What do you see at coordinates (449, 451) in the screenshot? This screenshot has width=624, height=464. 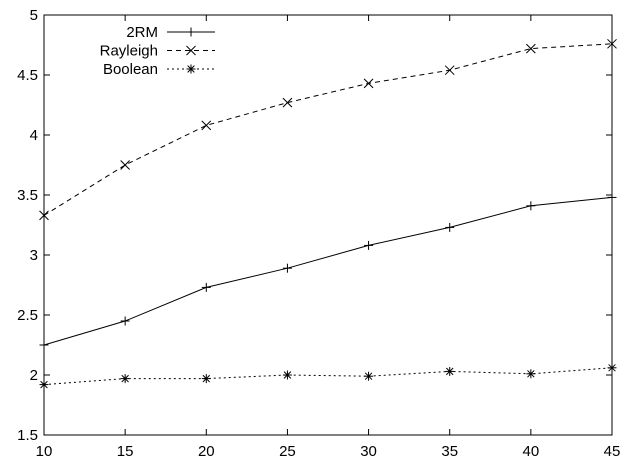 I see `x-tick-label: 35` at bounding box center [449, 451].